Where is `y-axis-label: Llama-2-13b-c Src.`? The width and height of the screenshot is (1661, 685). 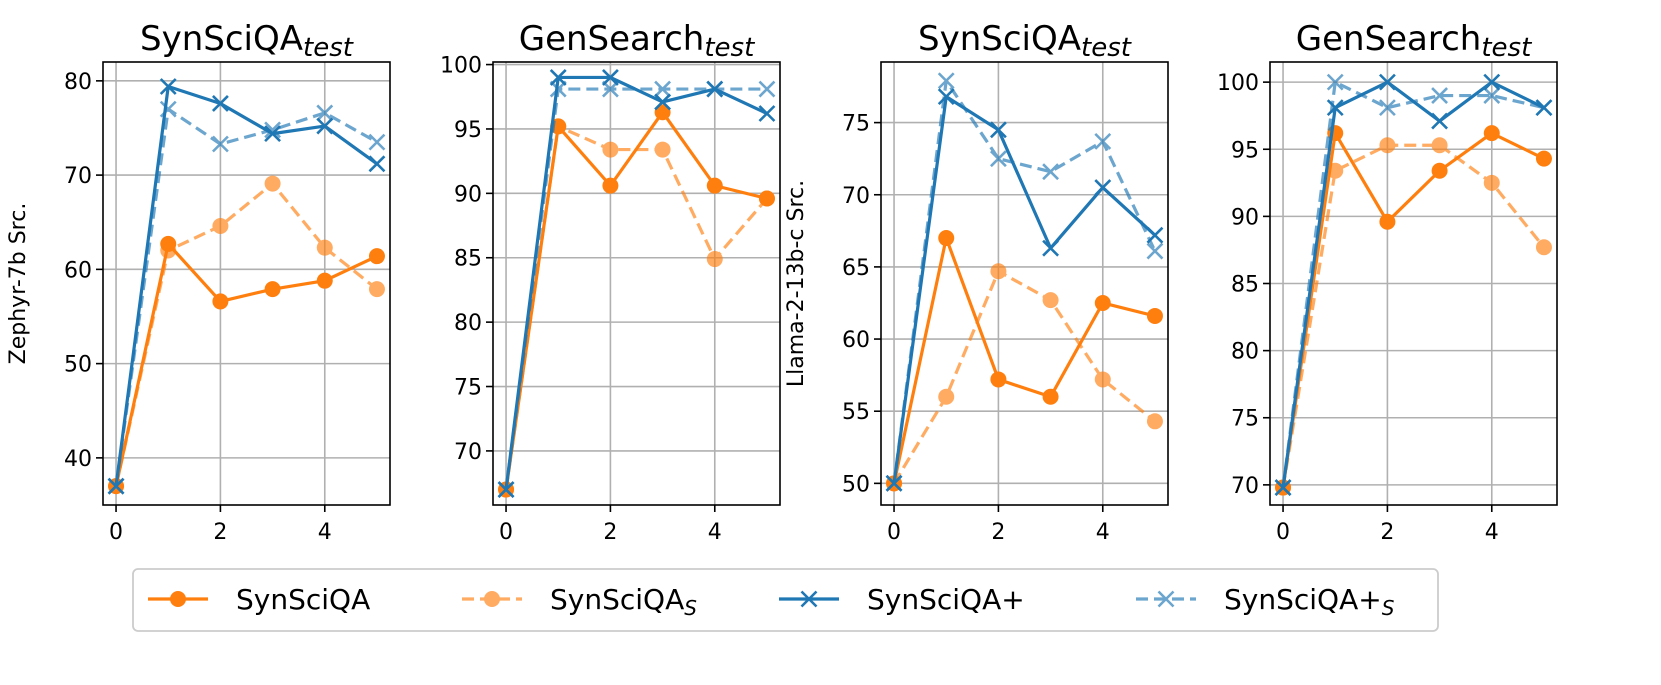 y-axis-label: Llama-2-13b-c Src. is located at coordinates (796, 283).